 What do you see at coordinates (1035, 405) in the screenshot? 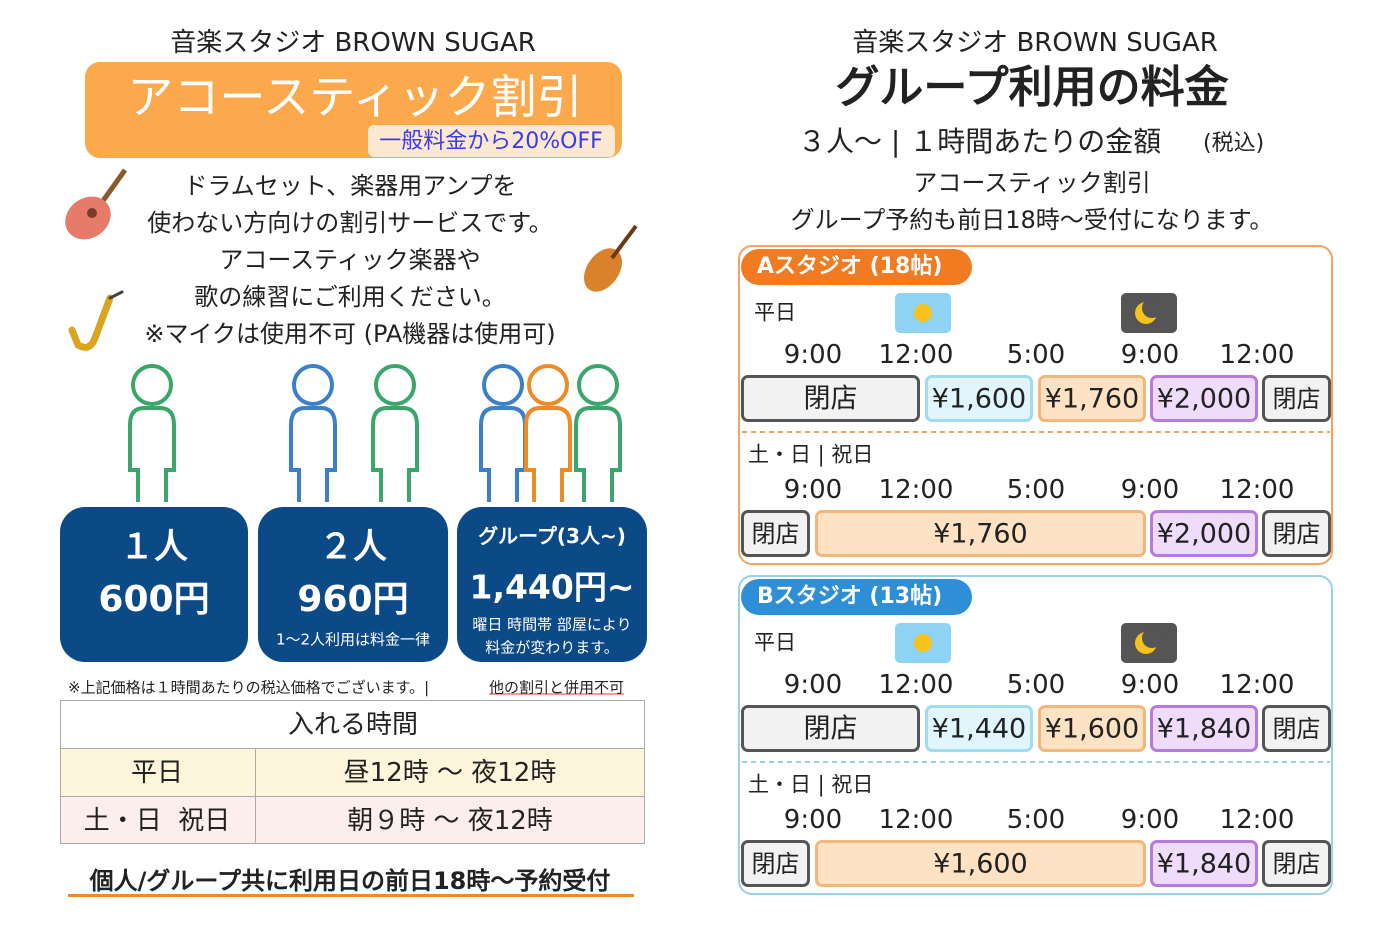
I see `studio-panel` at bounding box center [1035, 405].